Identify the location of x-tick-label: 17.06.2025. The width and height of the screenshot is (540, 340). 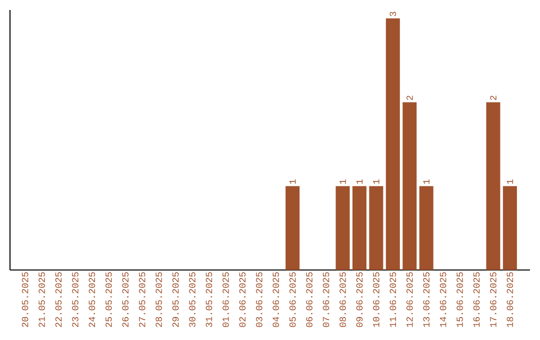
(493, 299).